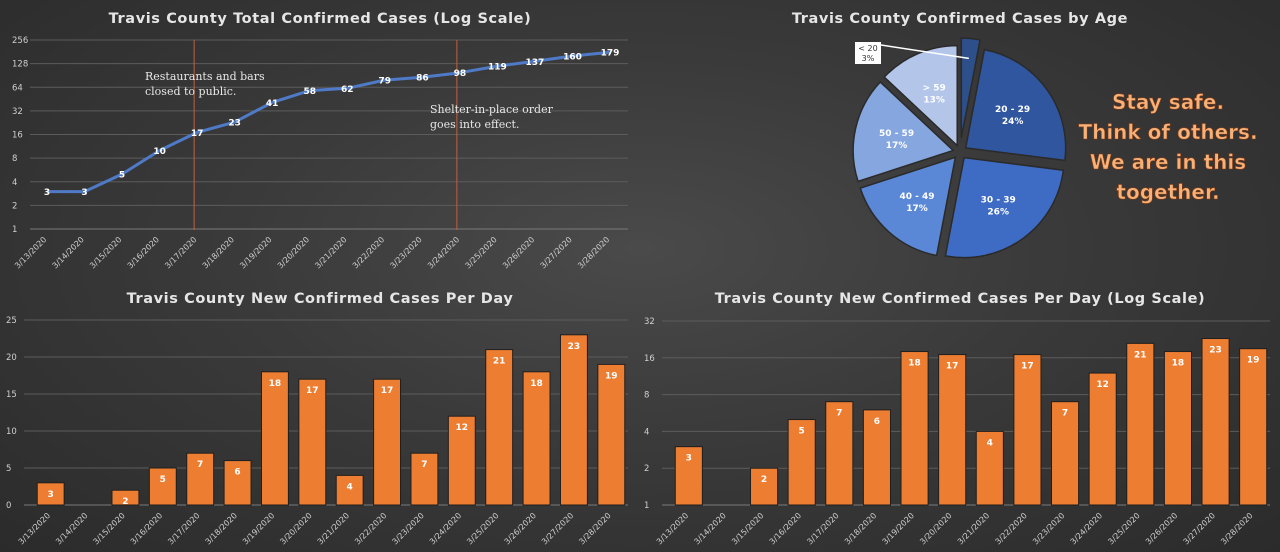  Describe the element at coordinates (1168, 102) in the screenshot. I see `stay-safe-message-line: Stay safe.` at that location.